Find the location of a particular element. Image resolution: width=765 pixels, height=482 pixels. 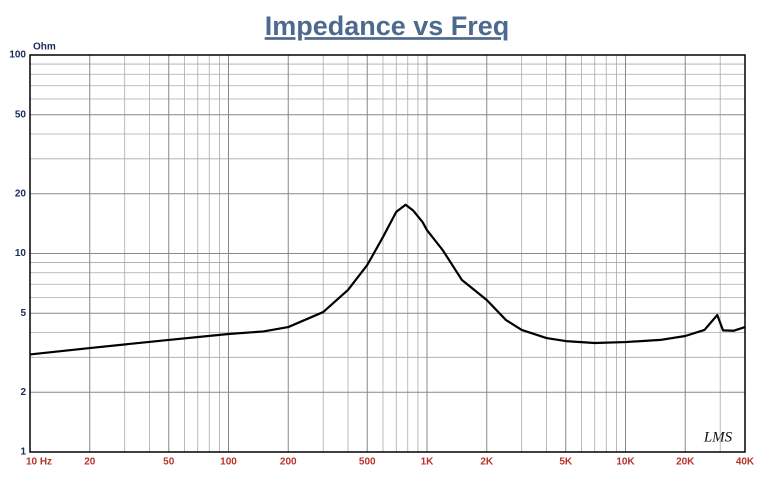

x-tick-label: 40K is located at coordinates (745, 462).